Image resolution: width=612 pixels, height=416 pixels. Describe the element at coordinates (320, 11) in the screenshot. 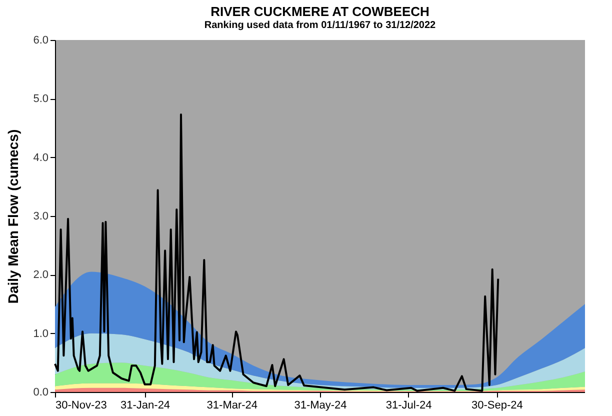

I see `chart-title: RIVER CUCKMERE AT COWBEECH` at that location.